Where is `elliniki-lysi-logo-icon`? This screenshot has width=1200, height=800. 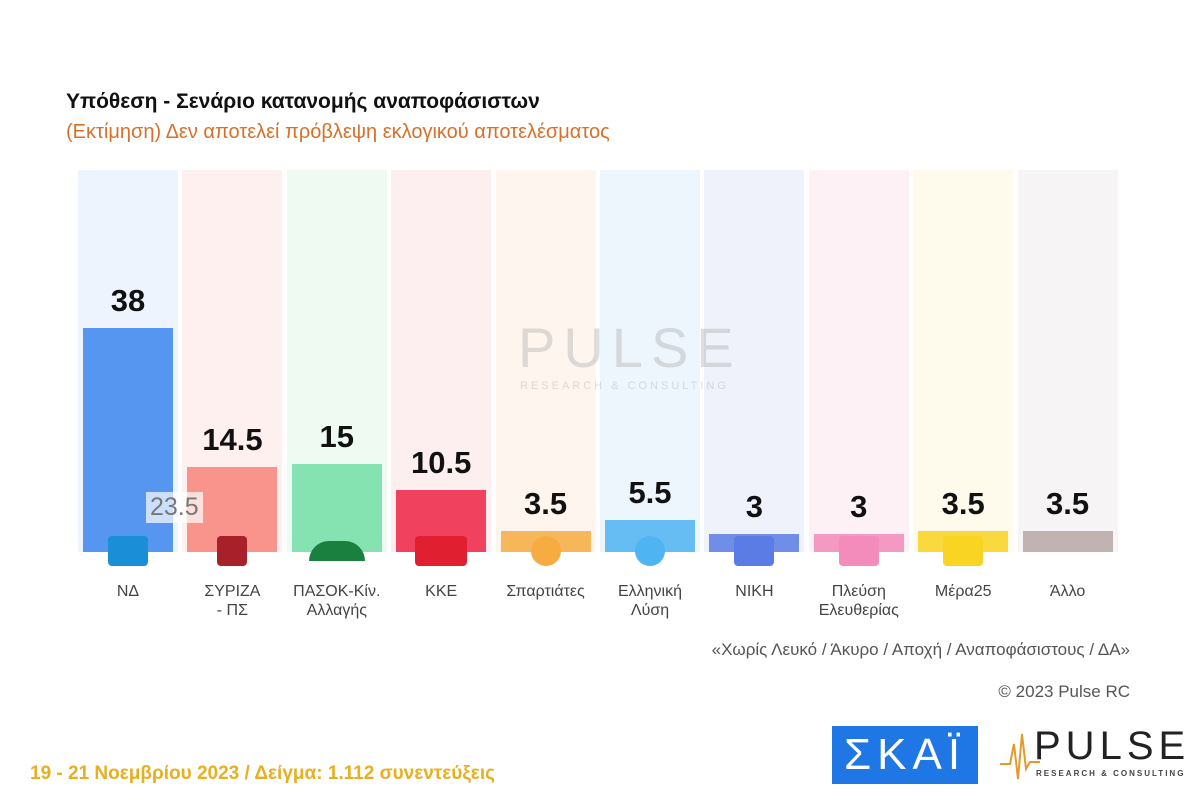 elliniki-lysi-logo-icon is located at coordinates (650, 551).